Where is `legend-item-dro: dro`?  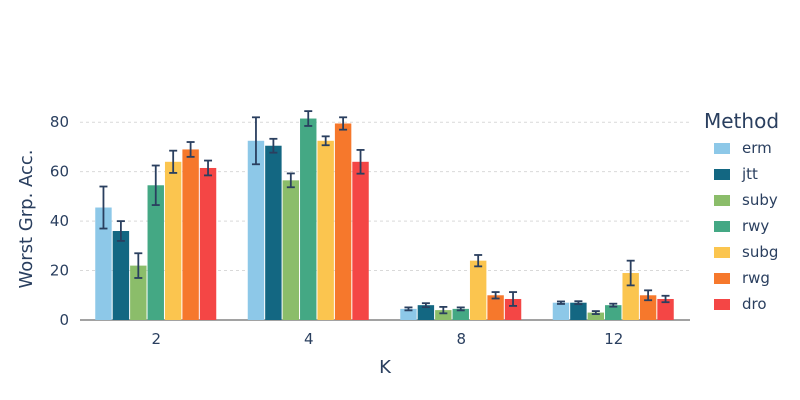 legend-item-dro: dro is located at coordinates (740, 304).